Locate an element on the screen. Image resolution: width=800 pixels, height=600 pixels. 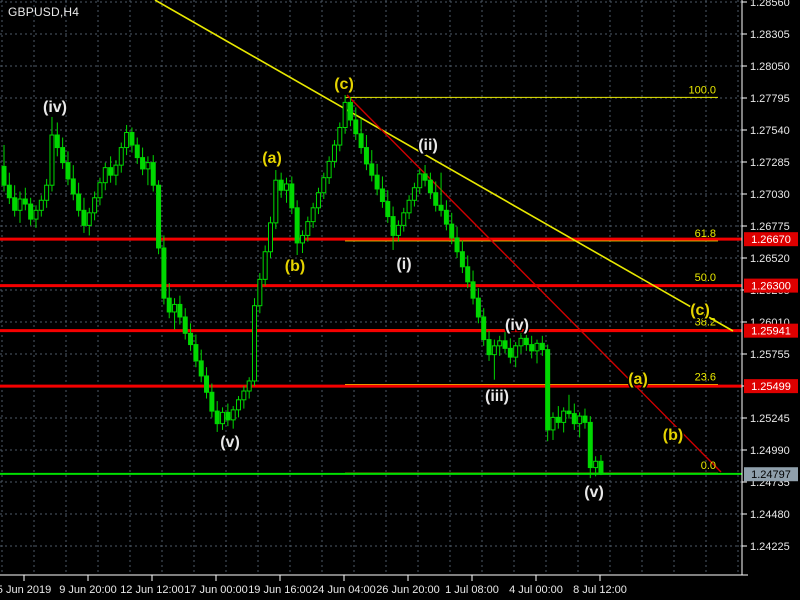
wave-label: (i) is located at coordinates (404, 265).